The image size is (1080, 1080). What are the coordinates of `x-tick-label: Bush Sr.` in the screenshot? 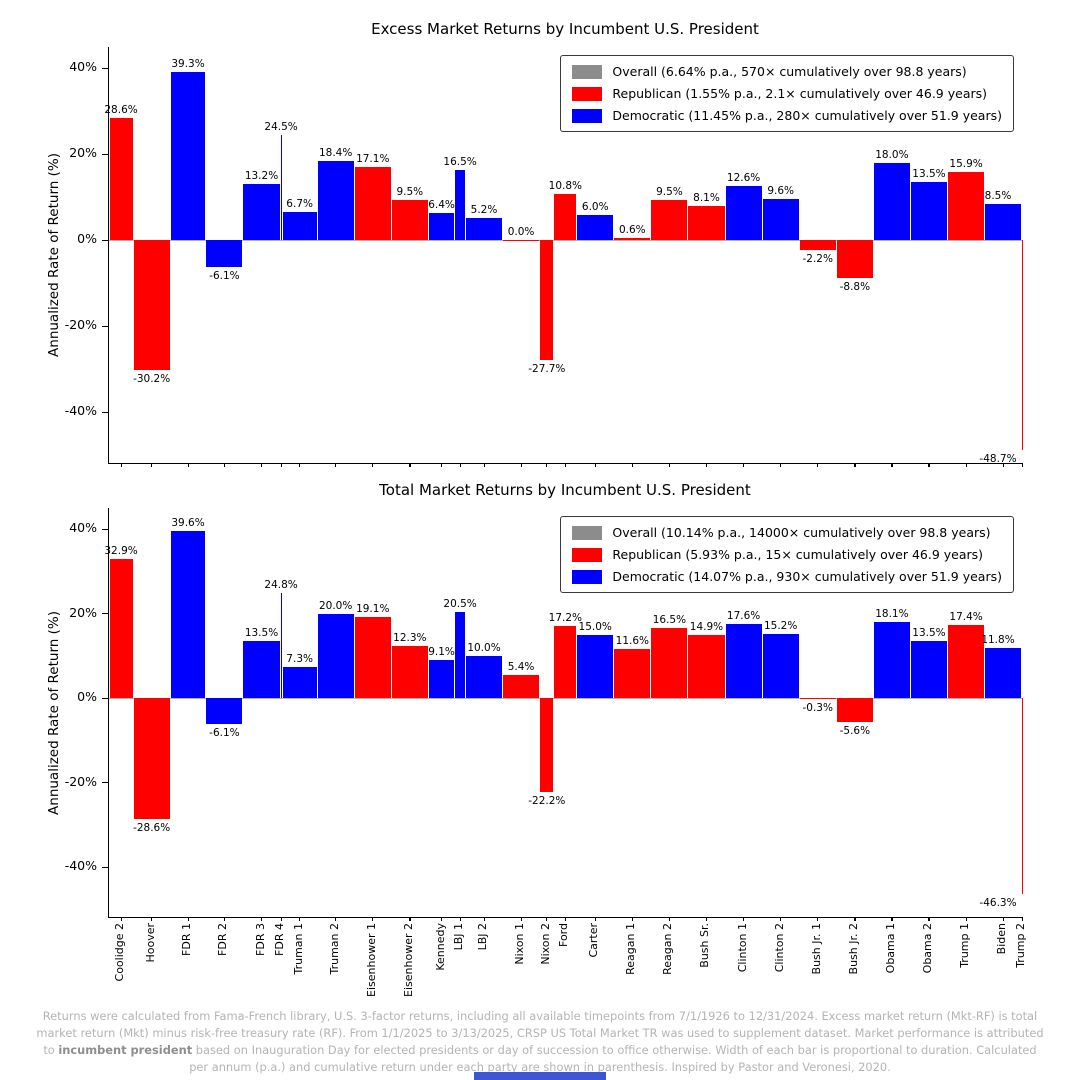 It's located at (705, 945).